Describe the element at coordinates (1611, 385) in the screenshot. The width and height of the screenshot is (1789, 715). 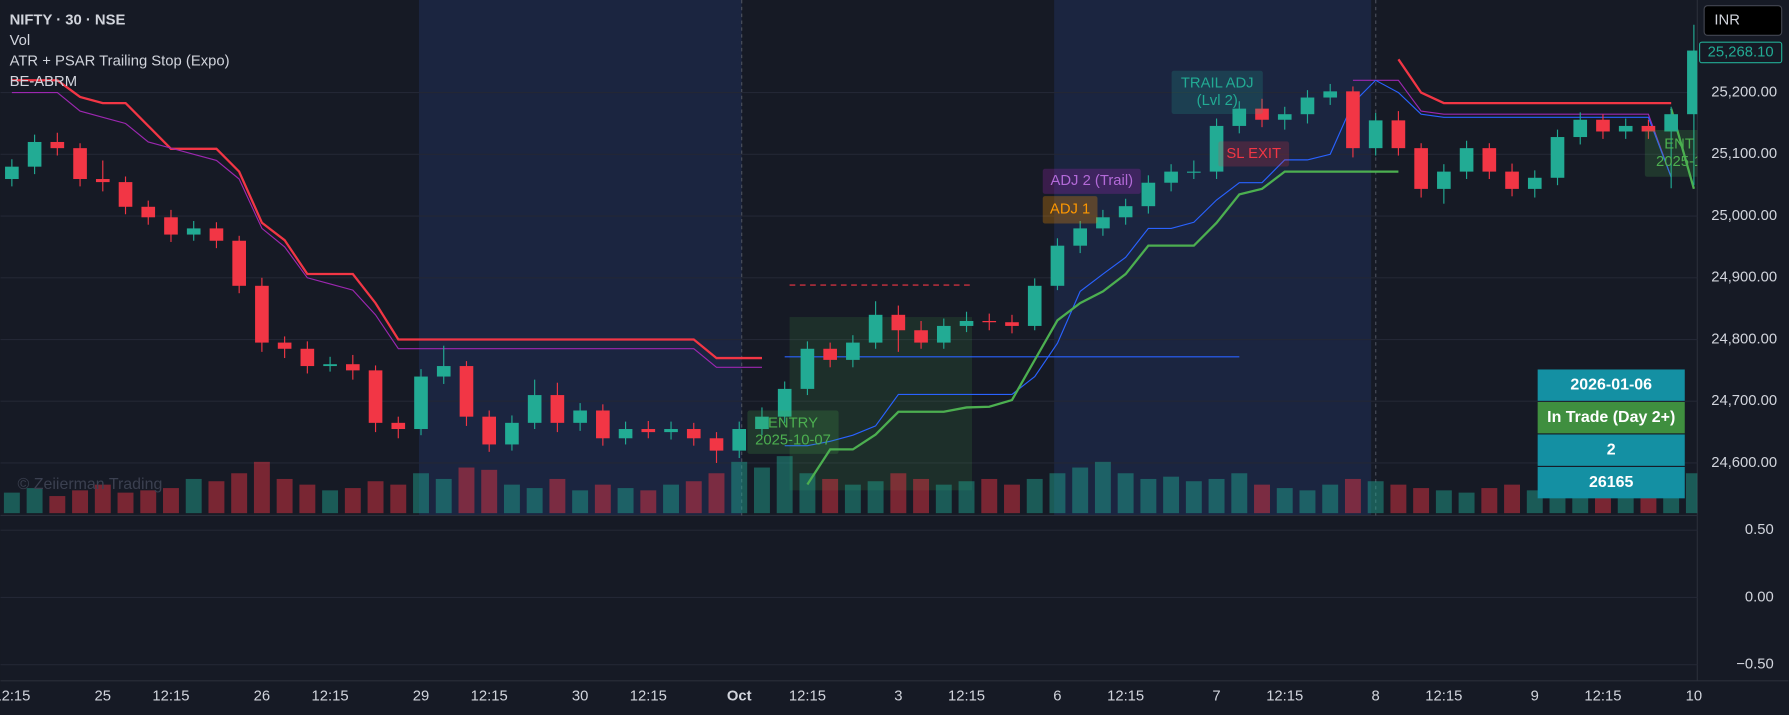
I see `table-text: 2026-01-06` at that location.